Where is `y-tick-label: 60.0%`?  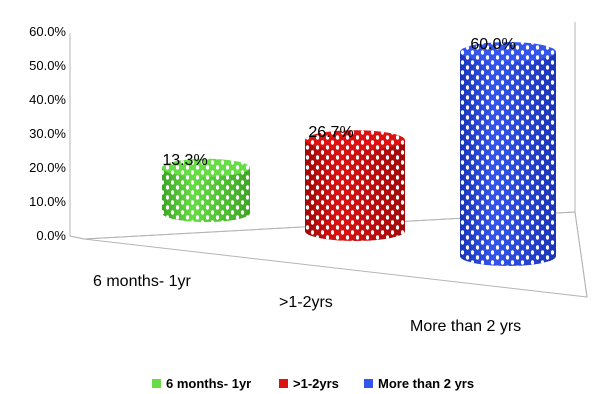 y-tick-label: 60.0% is located at coordinates (47, 31).